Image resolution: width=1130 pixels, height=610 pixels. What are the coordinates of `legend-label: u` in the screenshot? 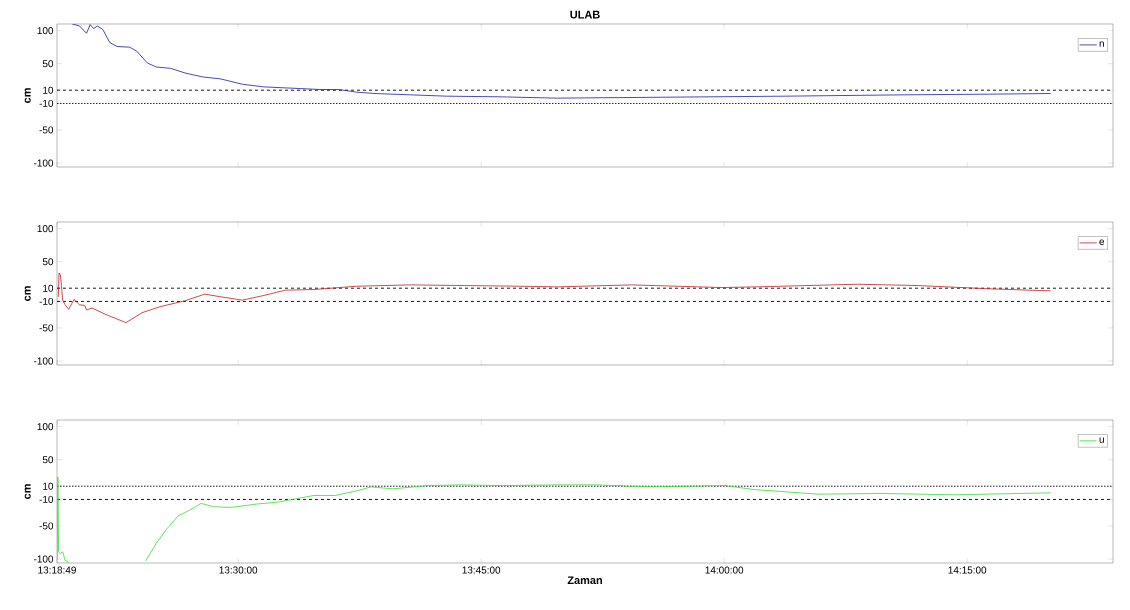 It's located at (1101, 440).